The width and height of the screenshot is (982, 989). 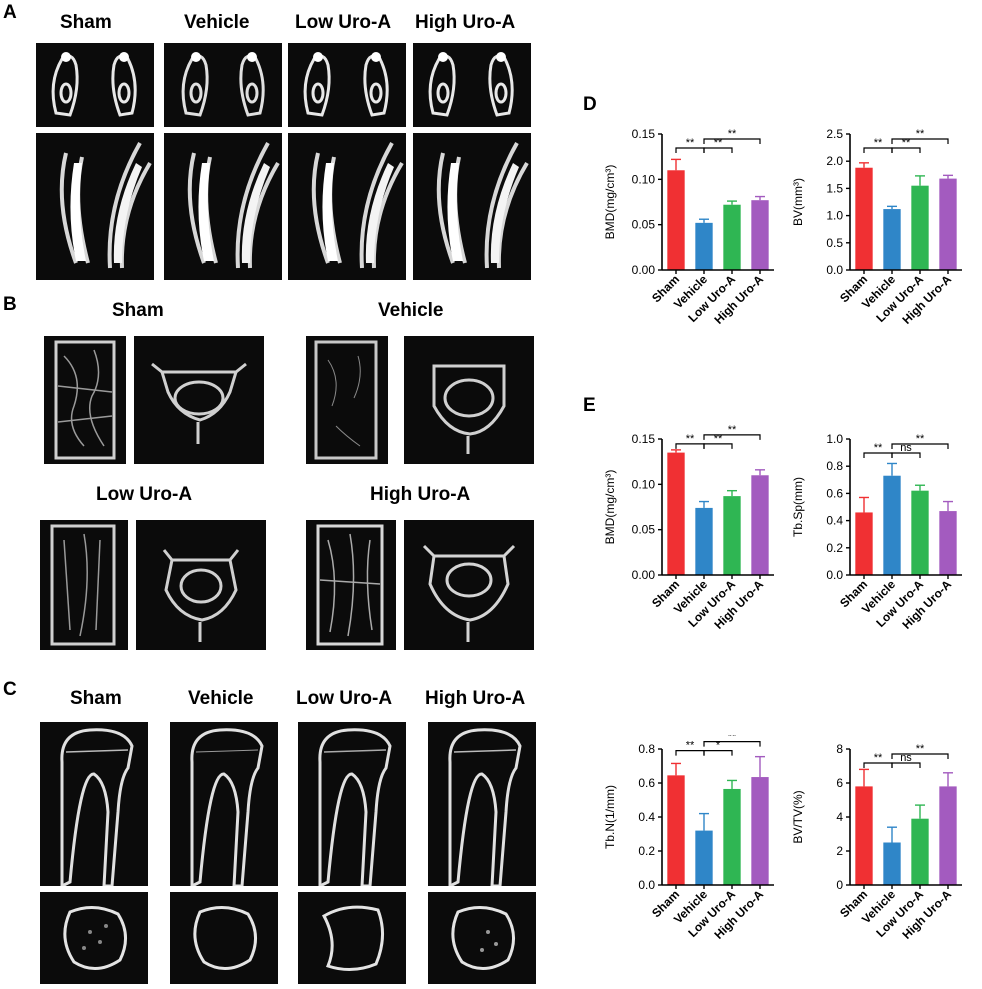 I want to click on ct-image-a-vehicle-axial, so click(x=223, y=85).